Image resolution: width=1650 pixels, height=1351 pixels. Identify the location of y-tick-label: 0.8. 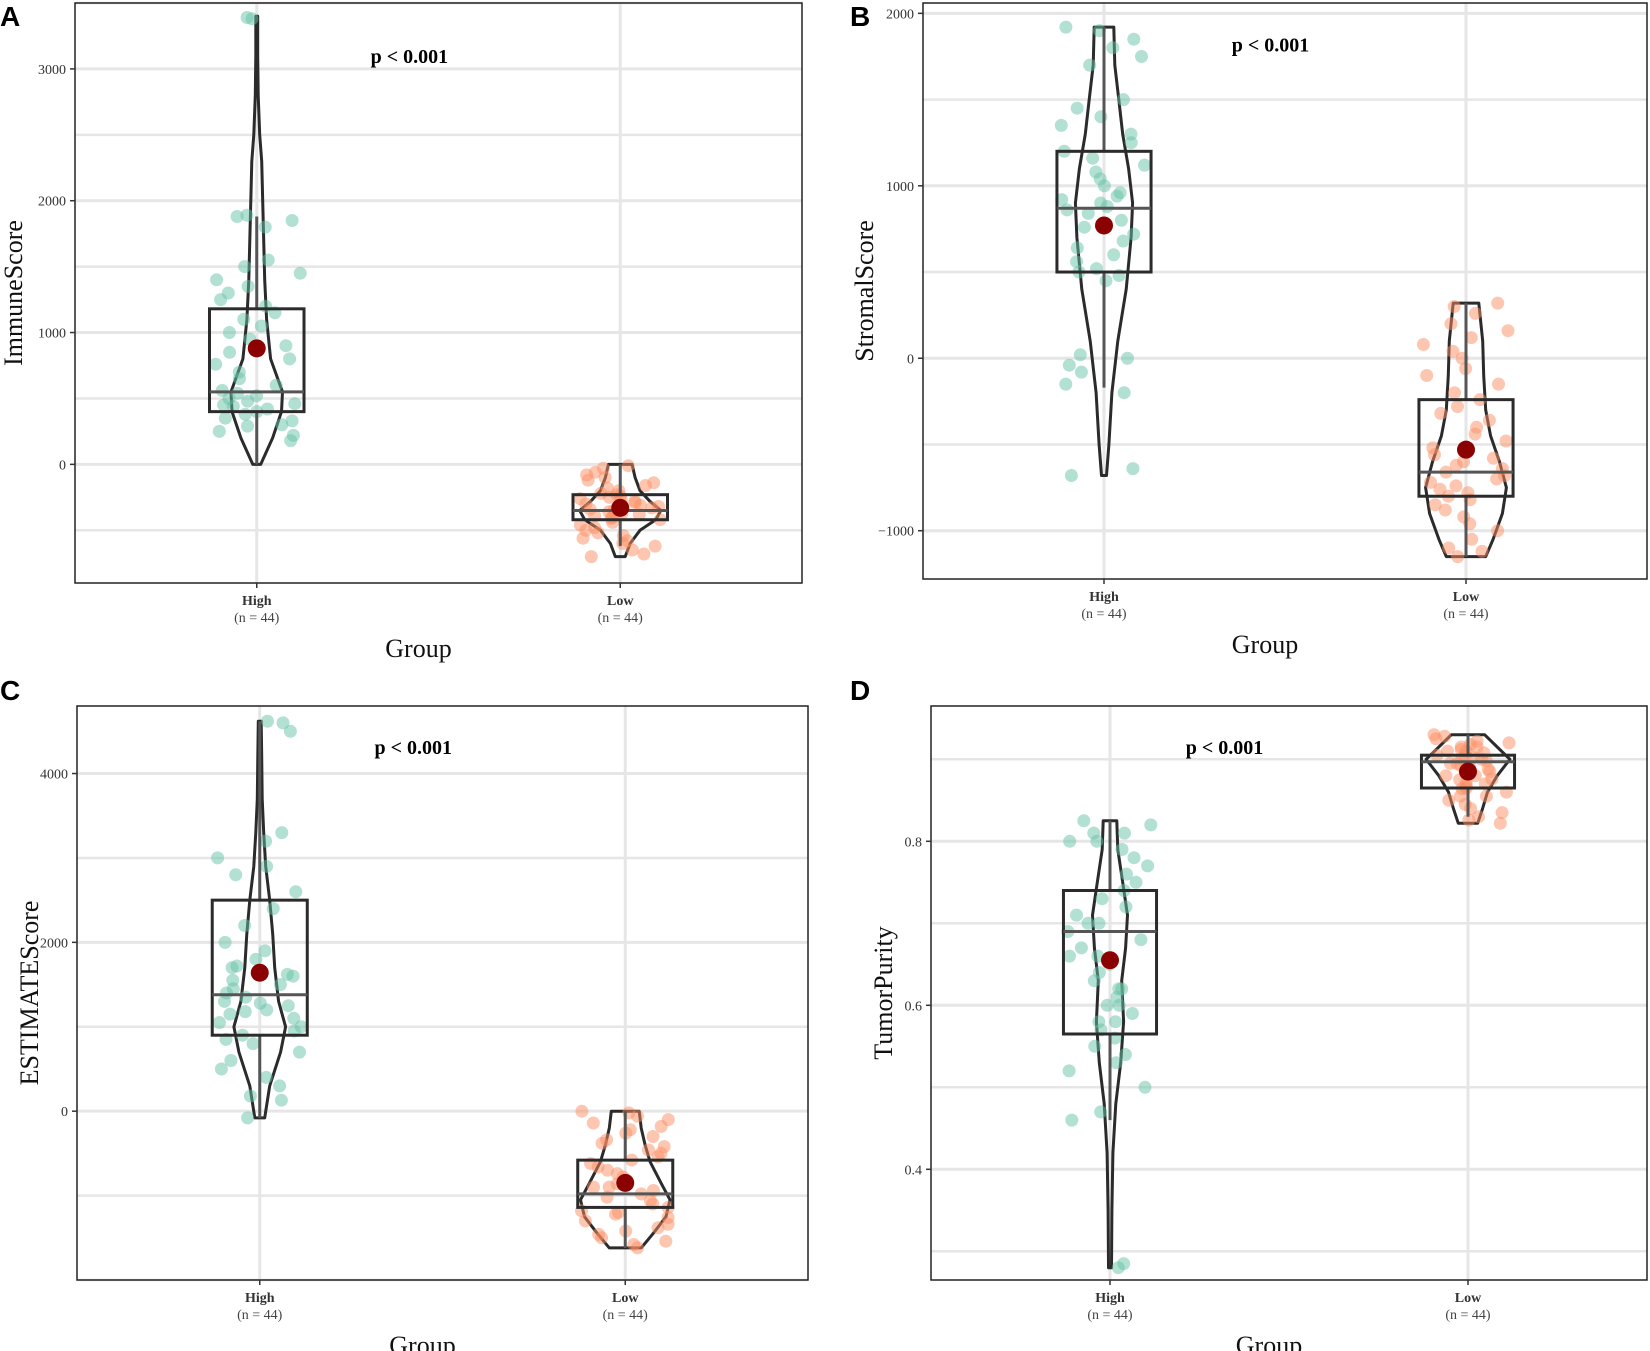
(914, 842).